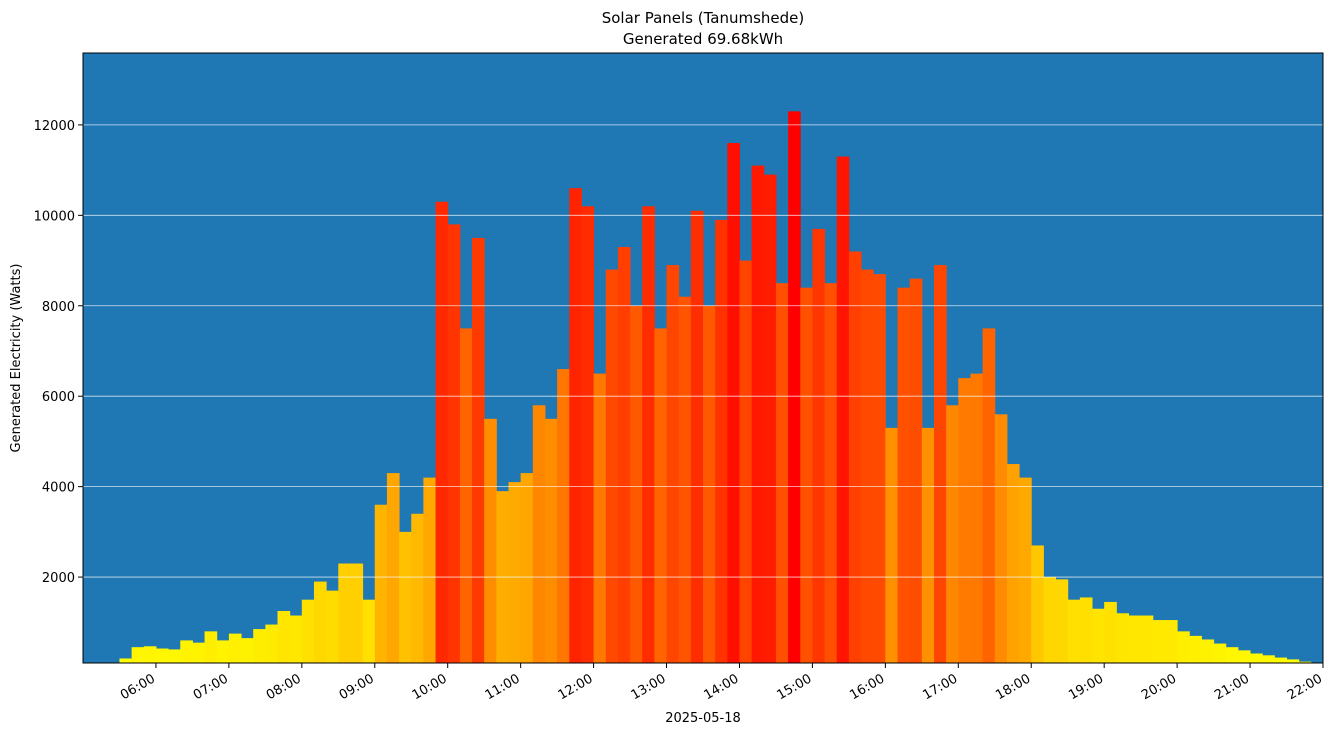  What do you see at coordinates (138, 687) in the screenshot?
I see `x-tick-label: 06:00` at bounding box center [138, 687].